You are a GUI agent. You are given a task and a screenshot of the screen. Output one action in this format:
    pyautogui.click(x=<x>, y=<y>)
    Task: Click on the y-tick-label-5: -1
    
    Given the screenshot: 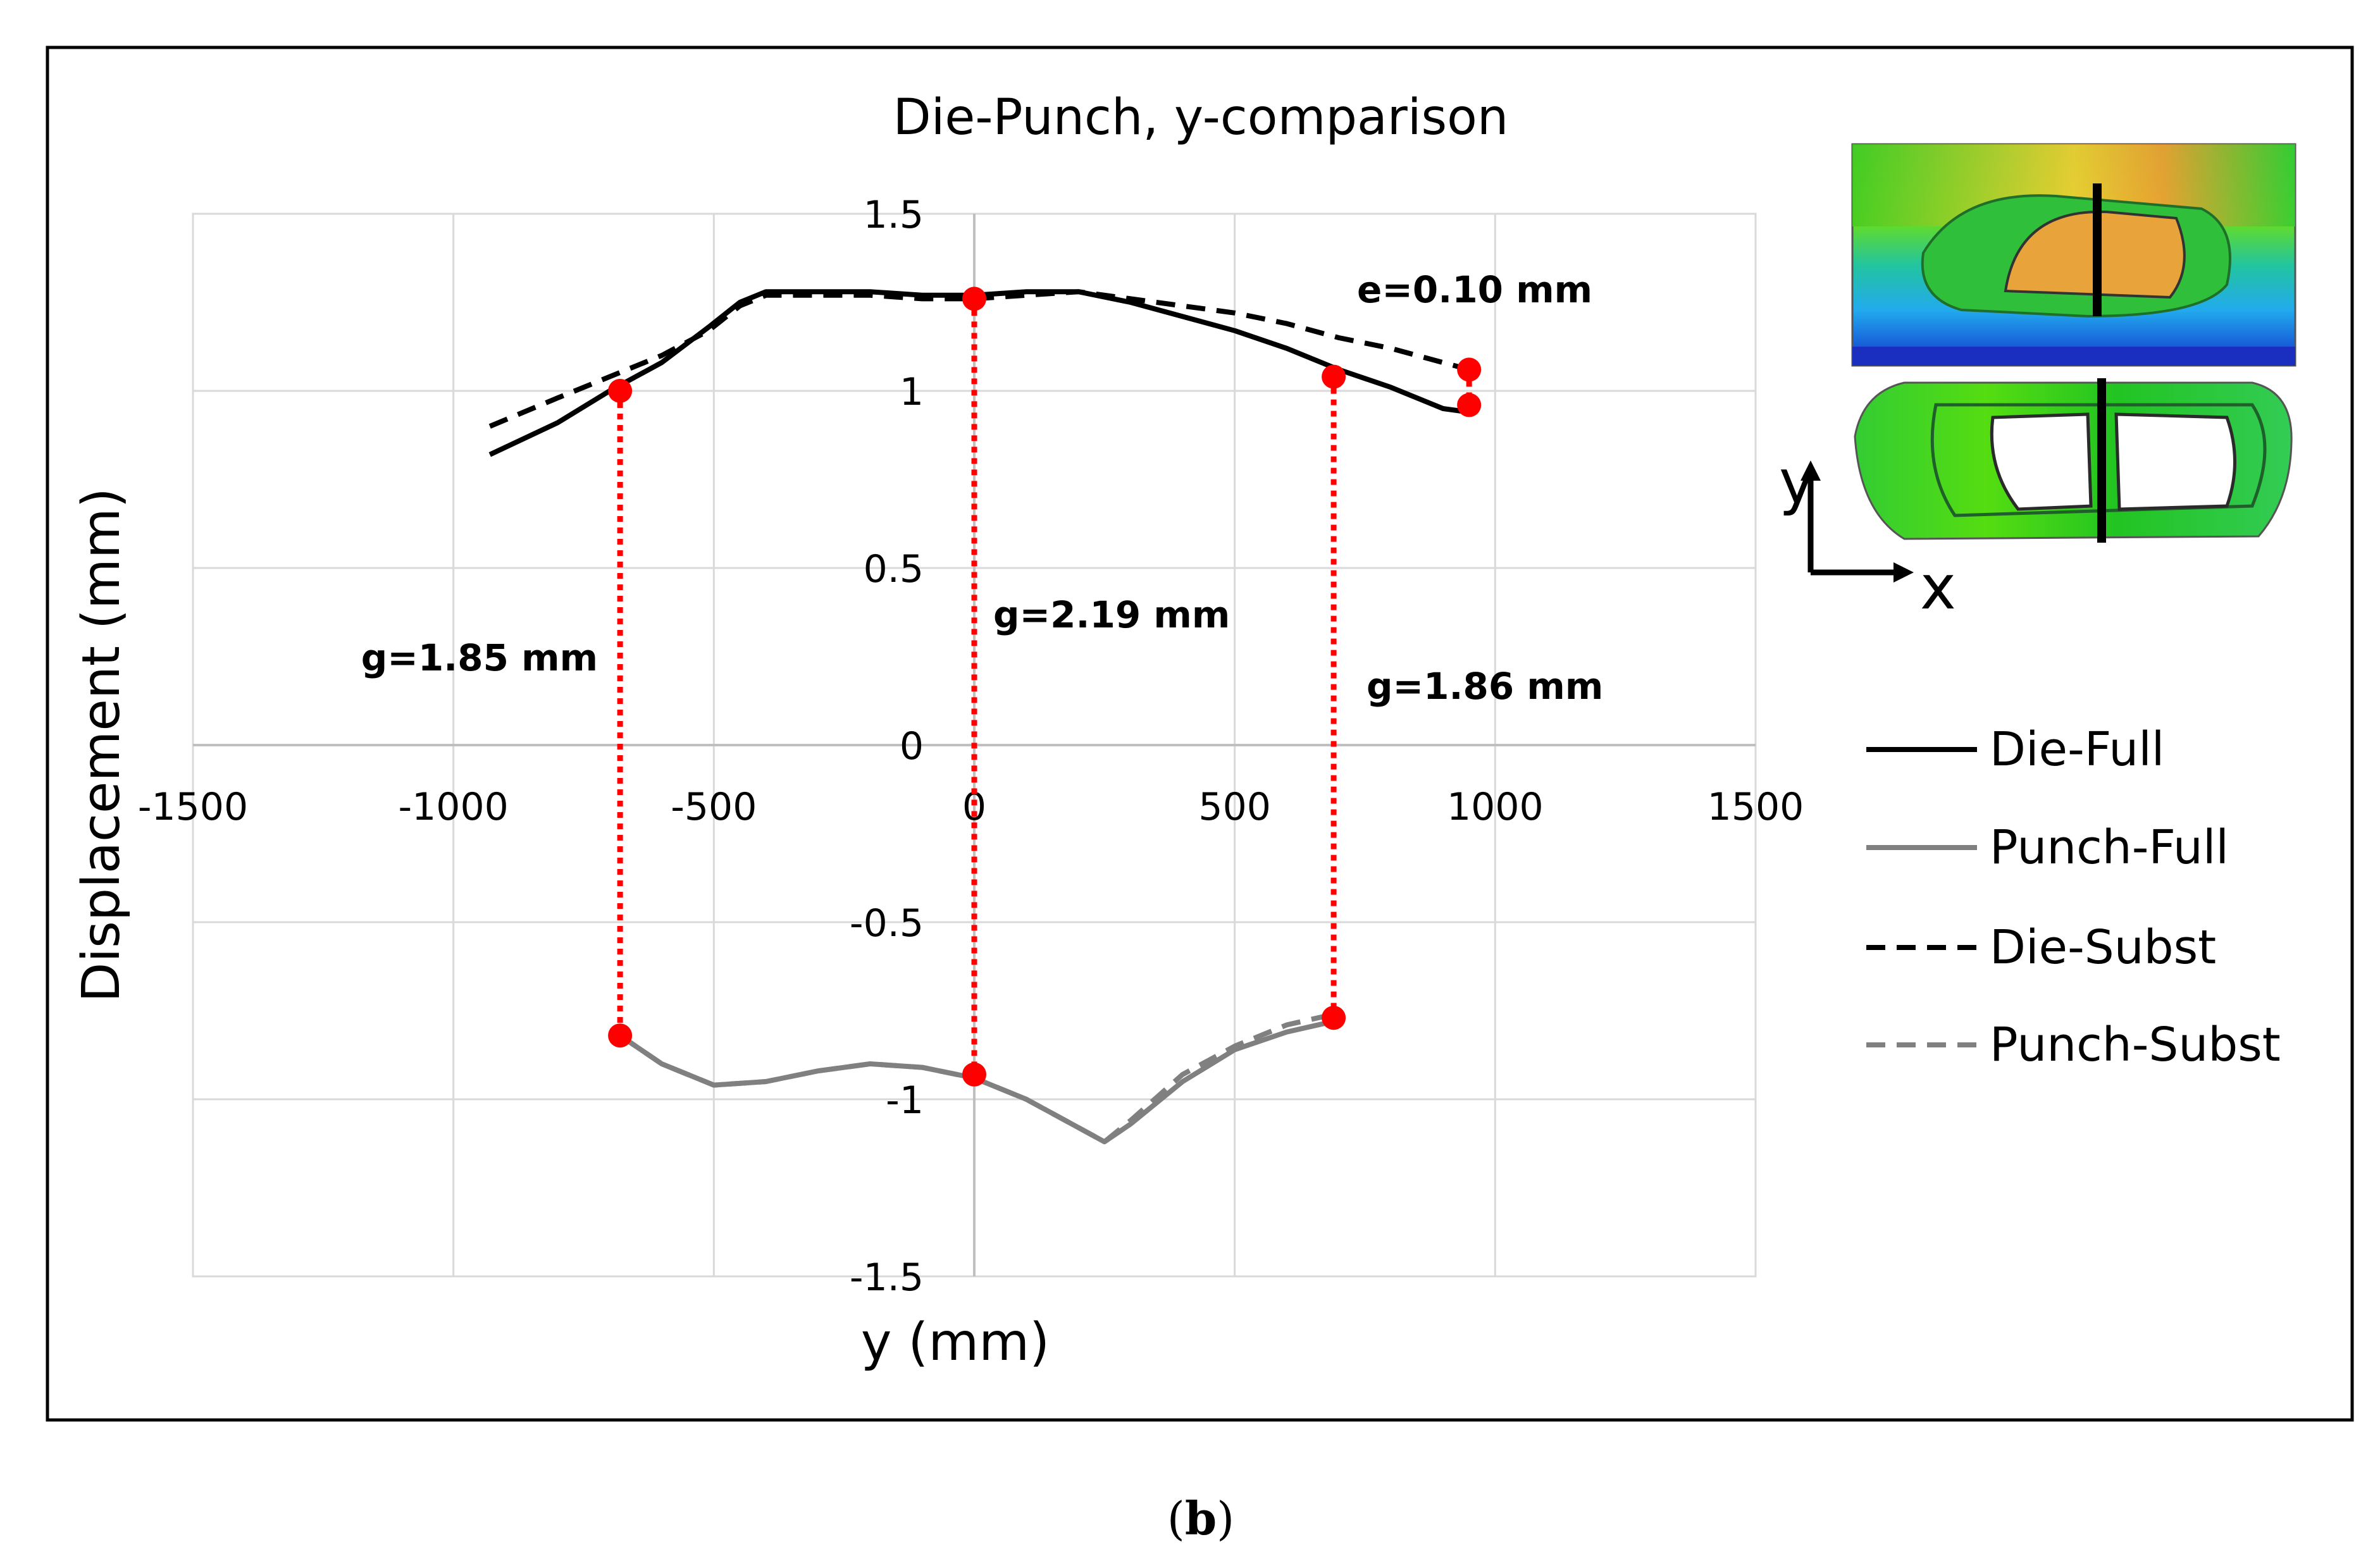 What is the action you would take?
    pyautogui.click(x=905, y=1100)
    